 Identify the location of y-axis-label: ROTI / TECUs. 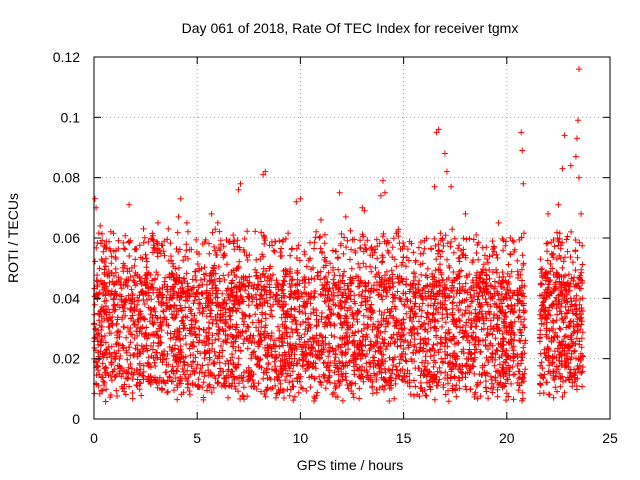
(13, 238).